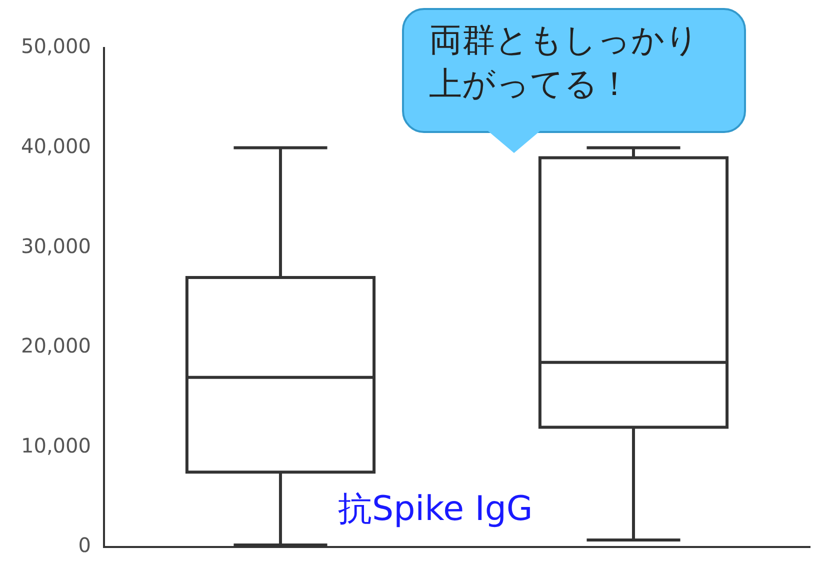  I want to click on y-tick-label: 50,000, so click(55, 46).